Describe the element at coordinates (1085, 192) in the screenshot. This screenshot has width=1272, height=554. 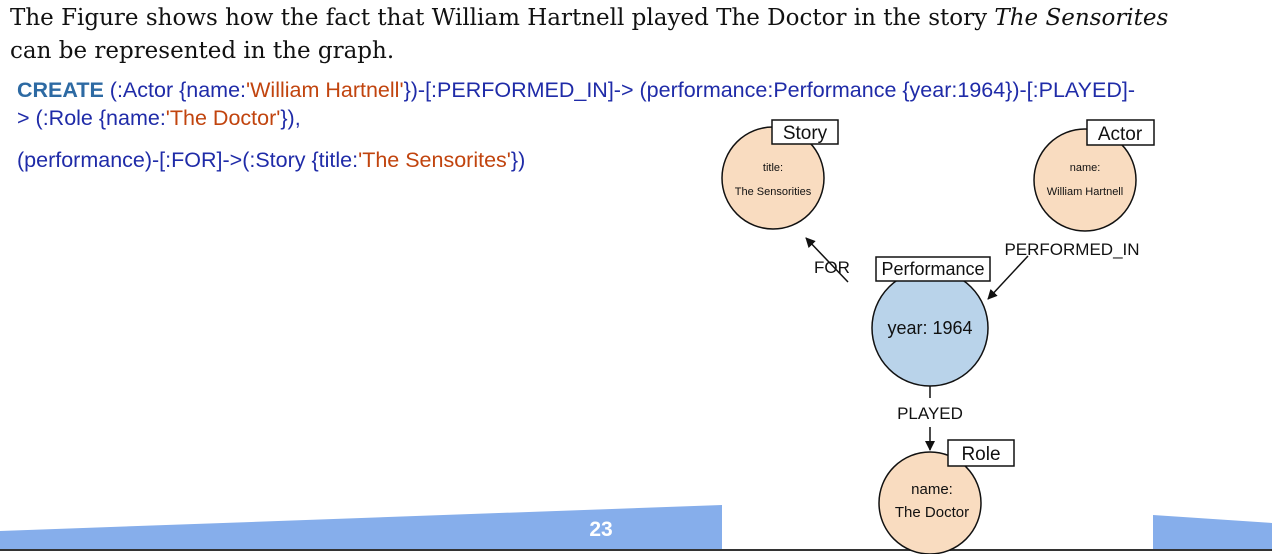
I see `node-actor-prop-value: William Hartnell` at that location.